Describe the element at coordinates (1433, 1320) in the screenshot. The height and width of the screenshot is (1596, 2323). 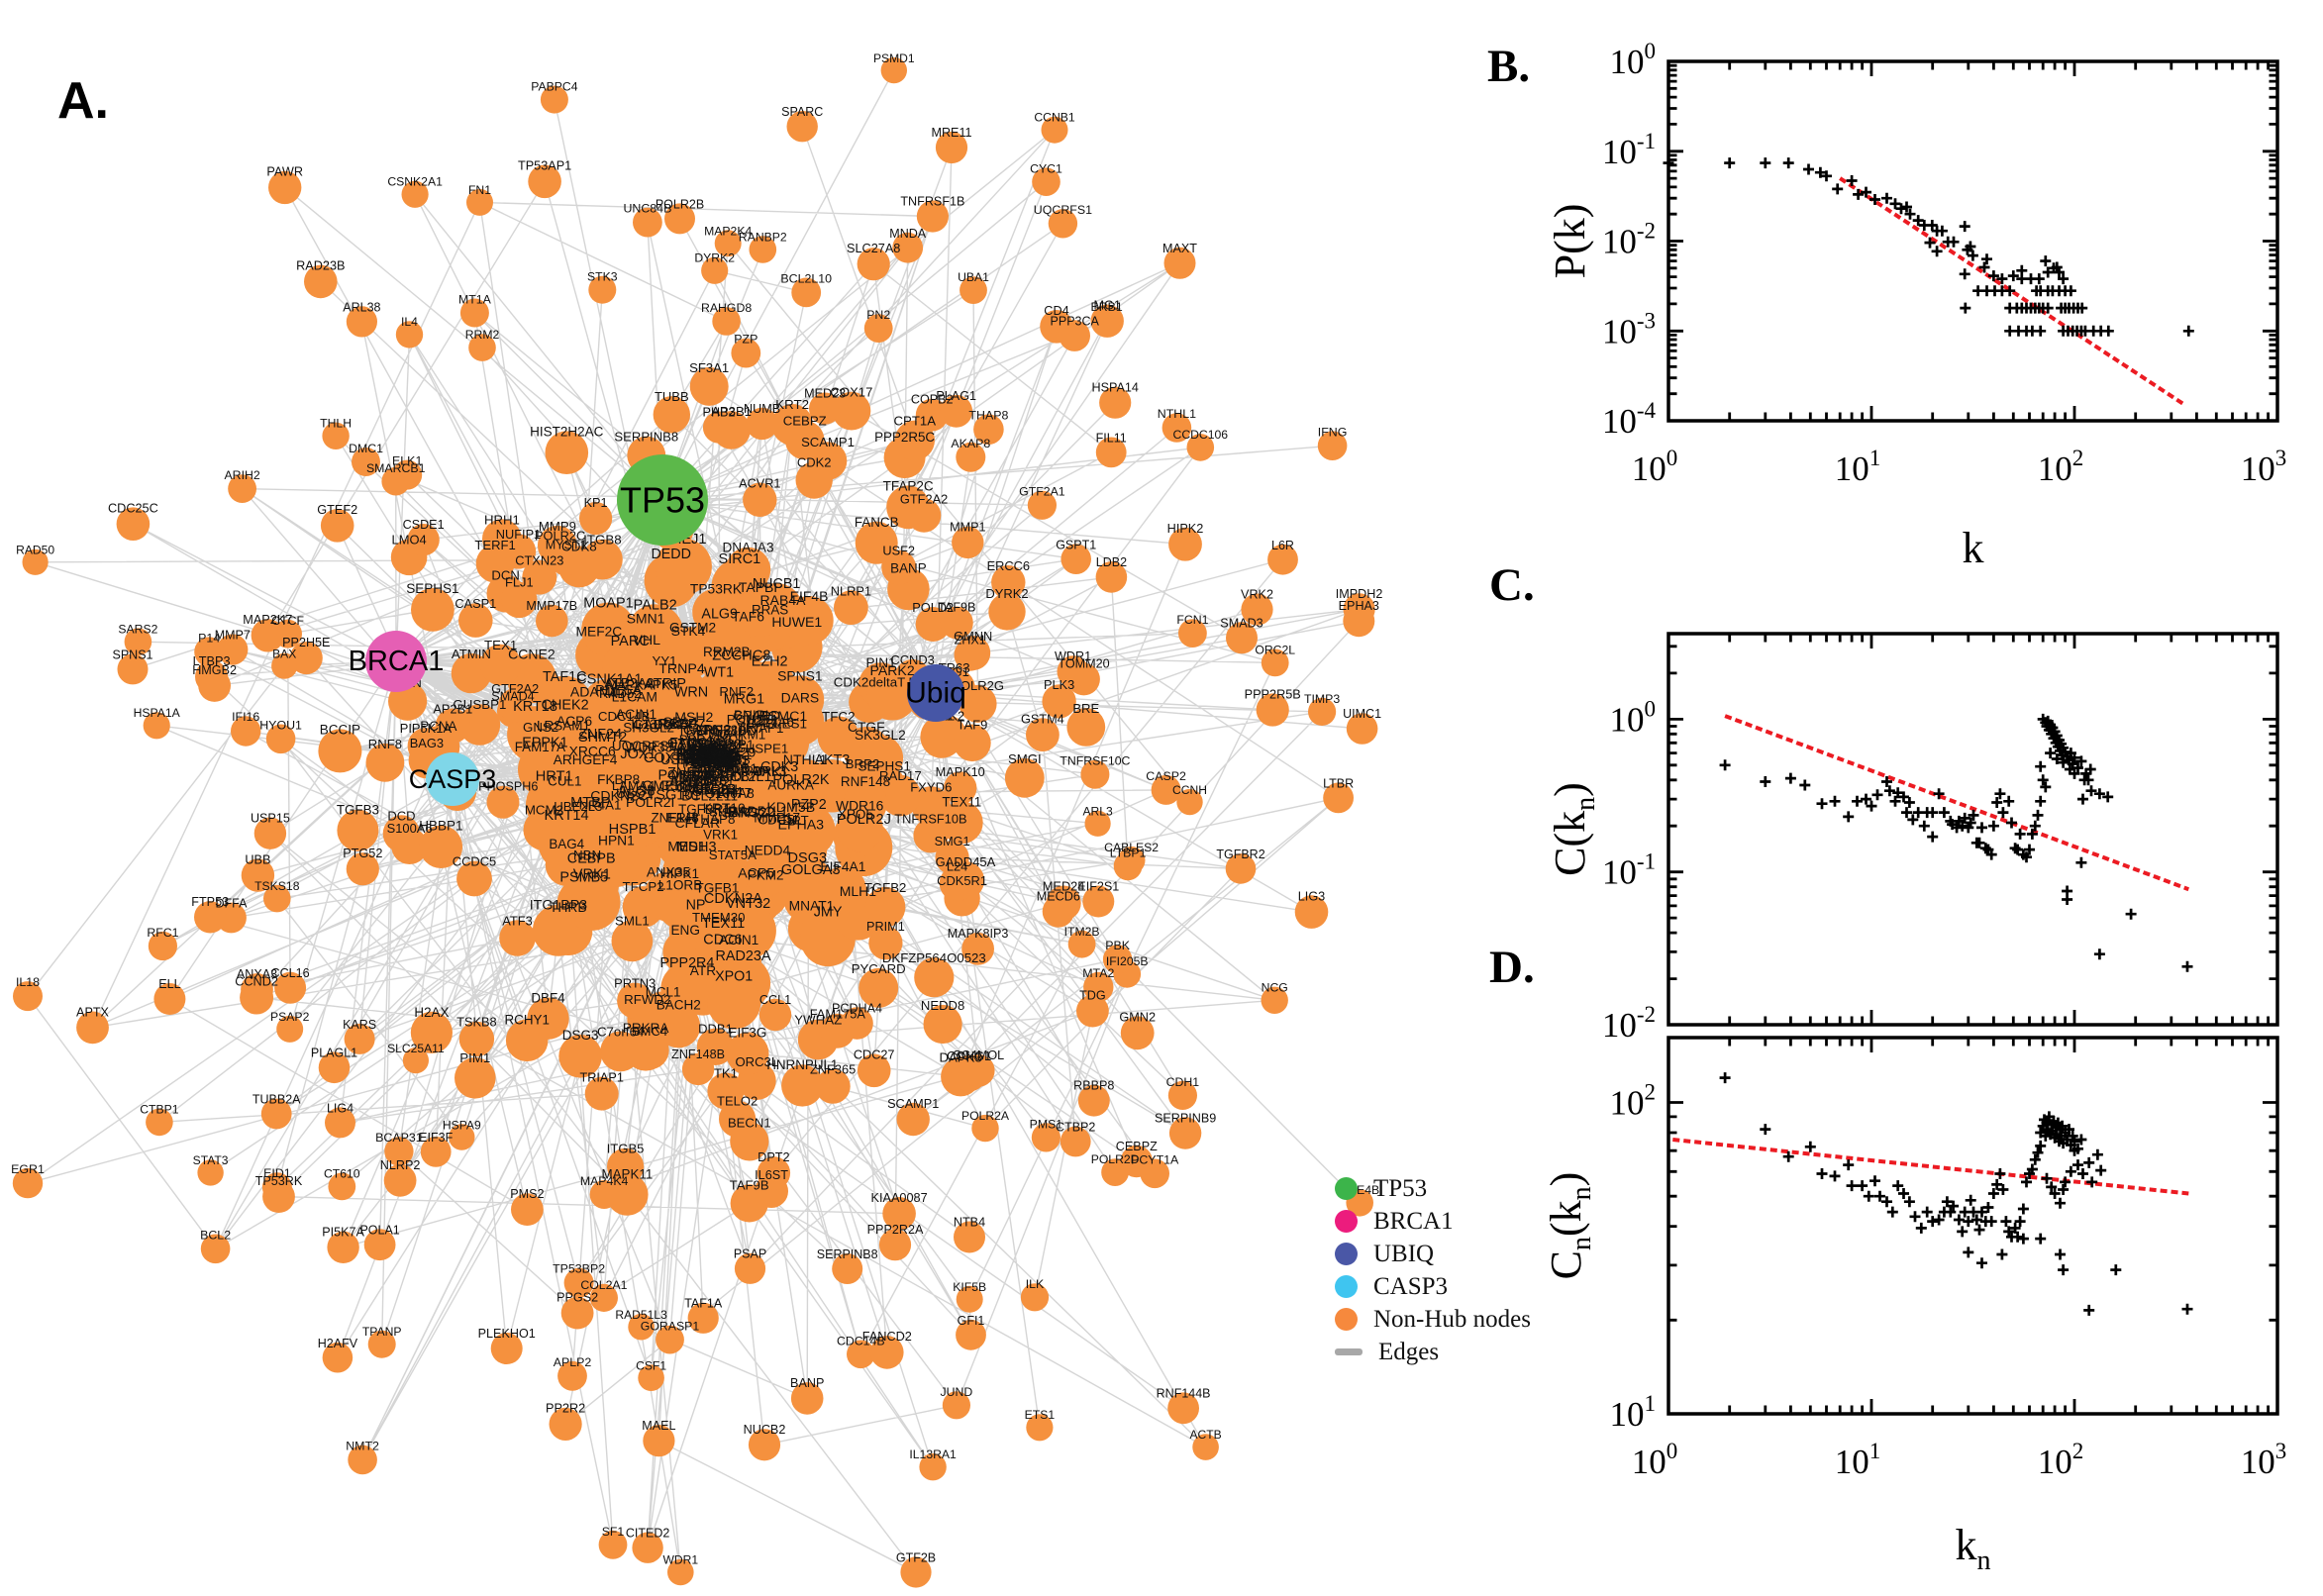
I see `legend-item-non-hub-nodes: Non-Hub nodes` at that location.